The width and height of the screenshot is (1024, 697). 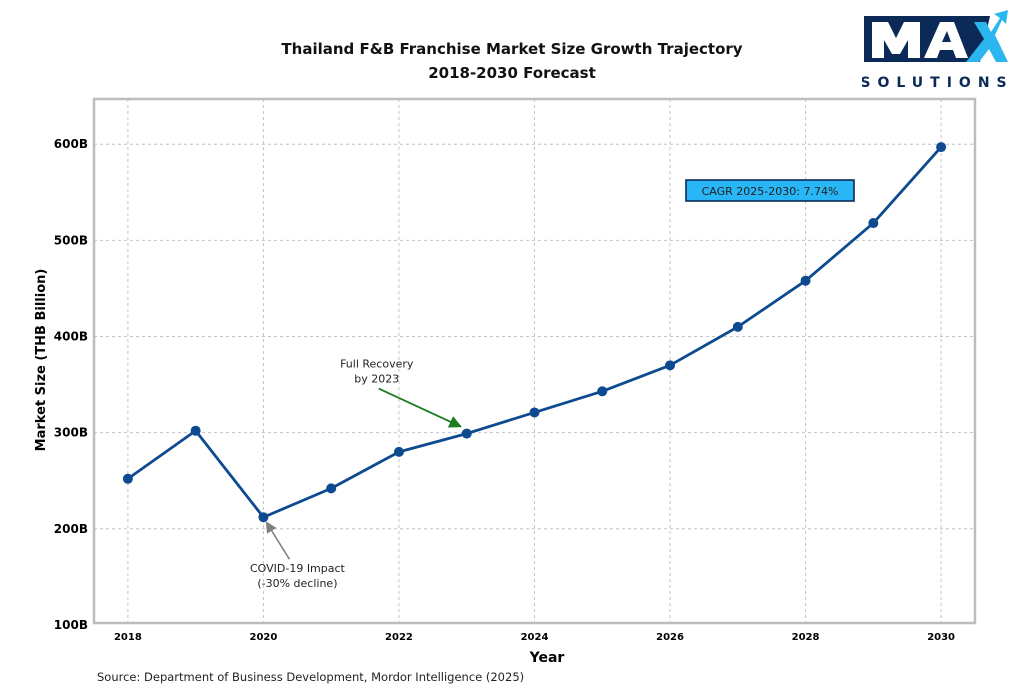 I want to click on logo-letter-m, so click(x=896, y=40).